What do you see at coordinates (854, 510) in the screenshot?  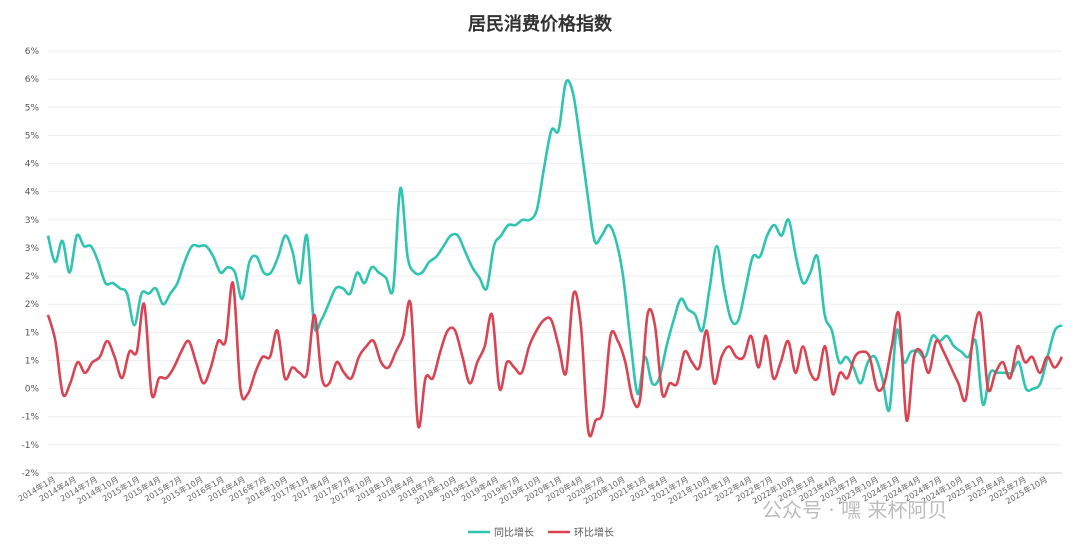 I see `watermark-text: 公众号 · 嘿 来杯阿贝` at bounding box center [854, 510].